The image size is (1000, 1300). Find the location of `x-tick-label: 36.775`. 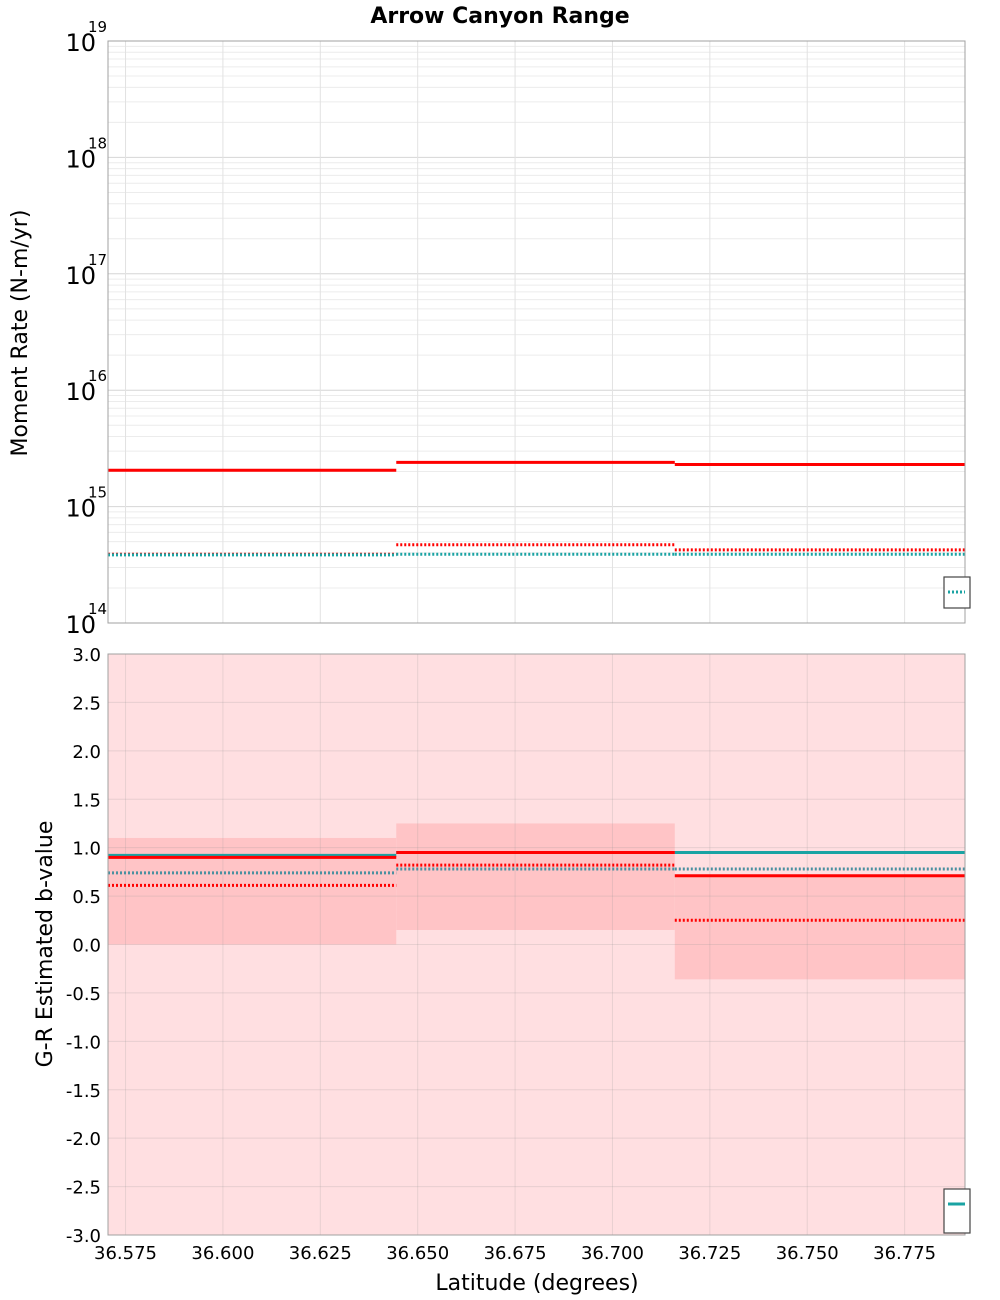

x-tick-label: 36.775 is located at coordinates (904, 1253).